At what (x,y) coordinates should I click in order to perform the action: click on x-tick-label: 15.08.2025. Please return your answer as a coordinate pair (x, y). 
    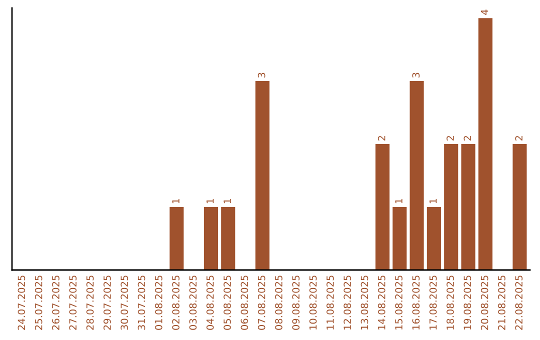
    Looking at the image, I should click on (398, 303).